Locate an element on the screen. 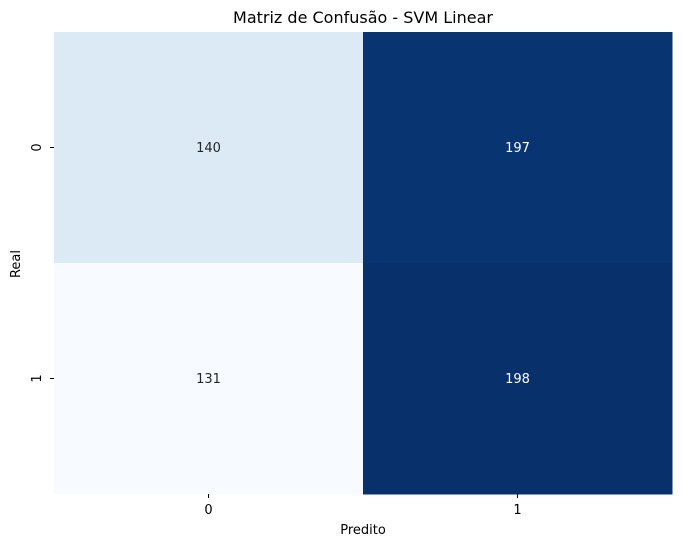 Image resolution: width=683 pixels, height=551 pixels. y-axis: 01 is located at coordinates (42, 263).